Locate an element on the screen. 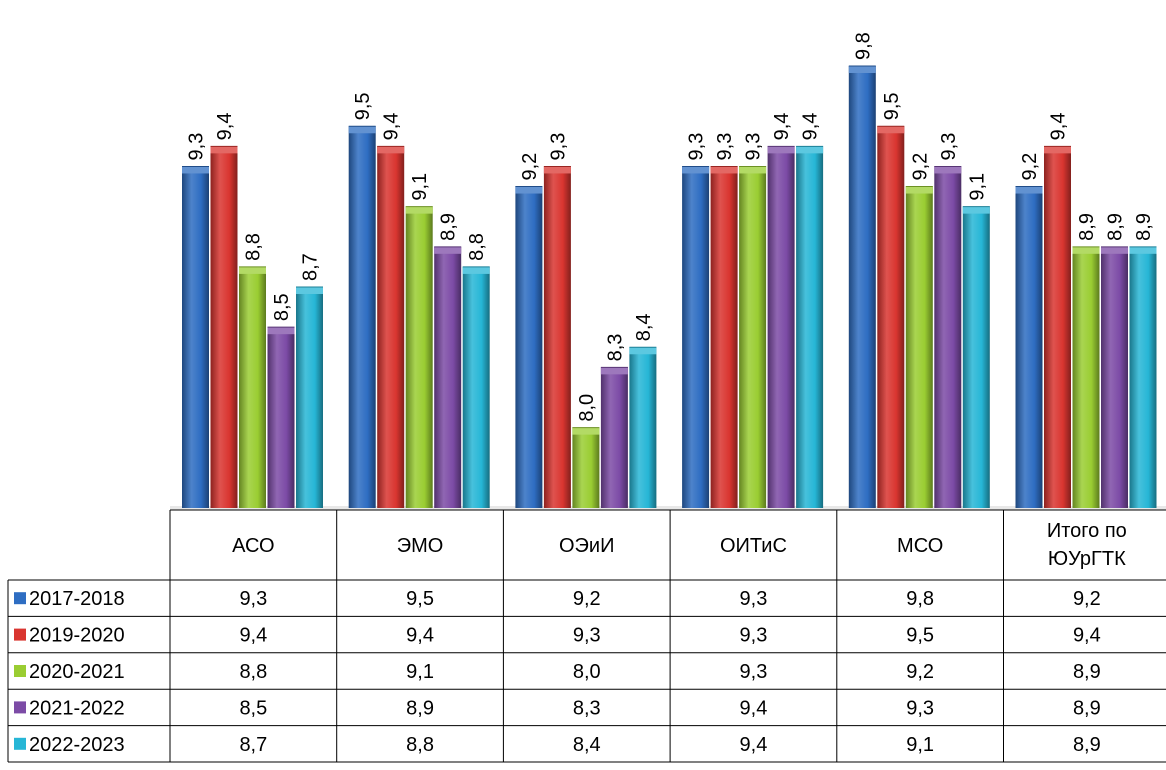  category-label: Итого по ЮУрГТК is located at coordinates (1087, 545).